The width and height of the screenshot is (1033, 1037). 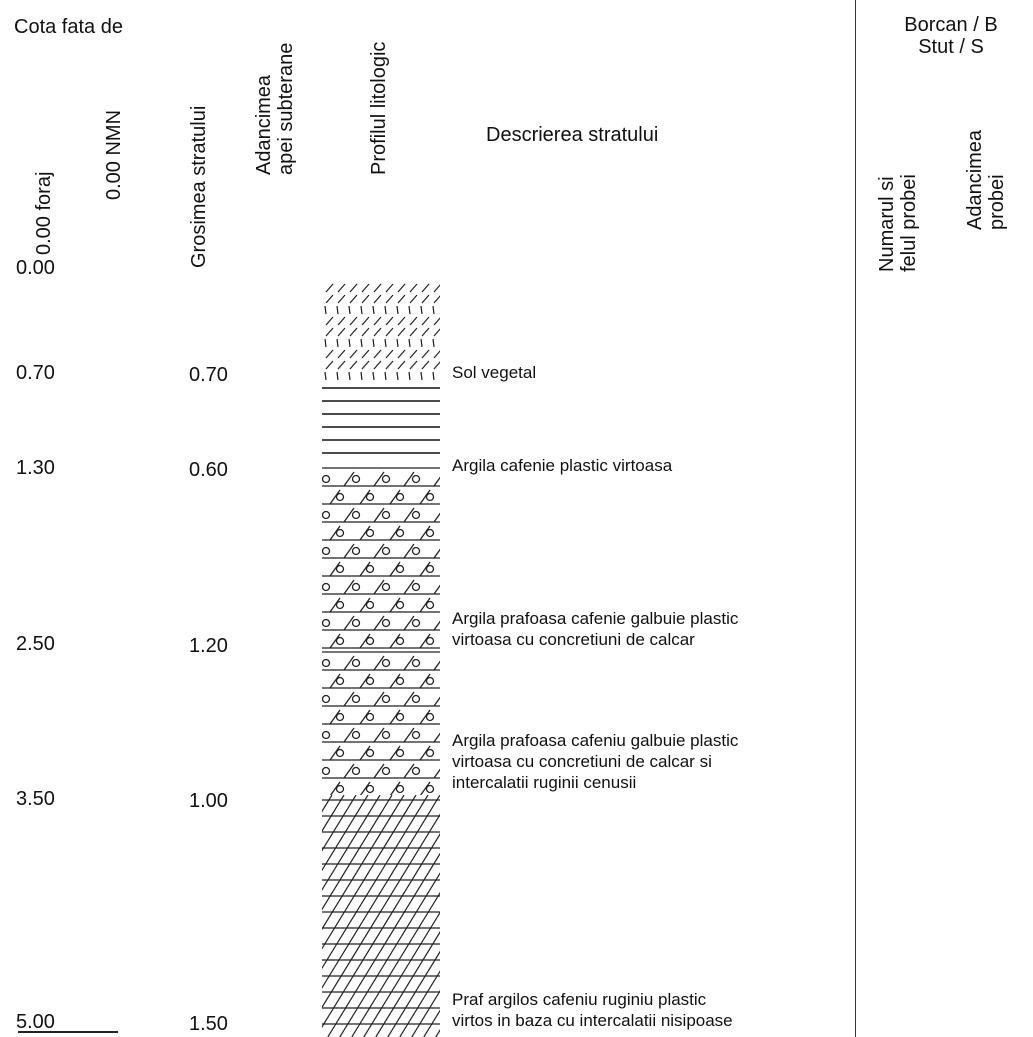 What do you see at coordinates (855, 518) in the screenshot?
I see `column-separator` at bounding box center [855, 518].